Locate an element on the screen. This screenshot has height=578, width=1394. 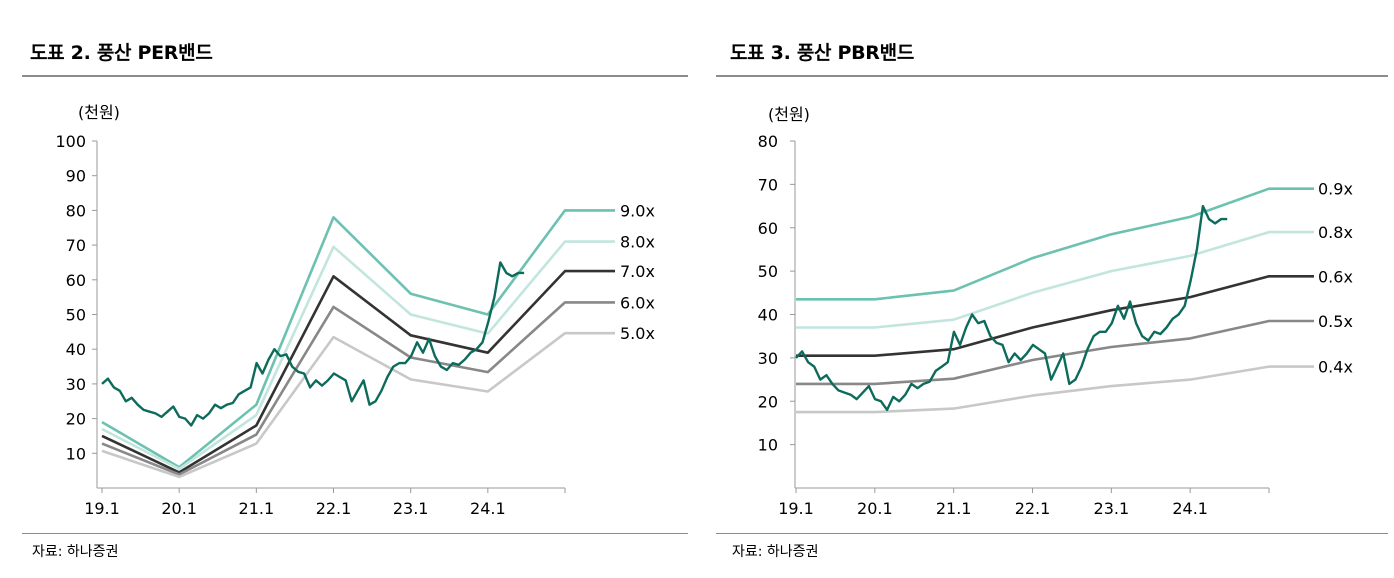
band-line-5.0x is located at coordinates (358, 405).